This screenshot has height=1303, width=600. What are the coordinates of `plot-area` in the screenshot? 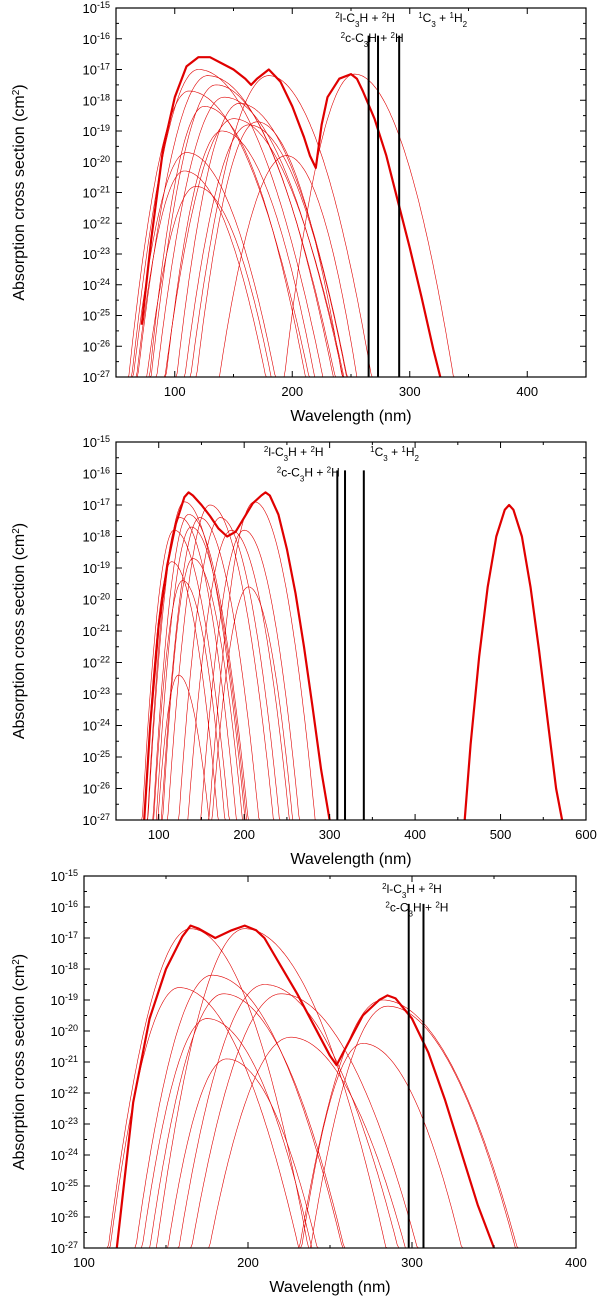 It's located at (291, 216).